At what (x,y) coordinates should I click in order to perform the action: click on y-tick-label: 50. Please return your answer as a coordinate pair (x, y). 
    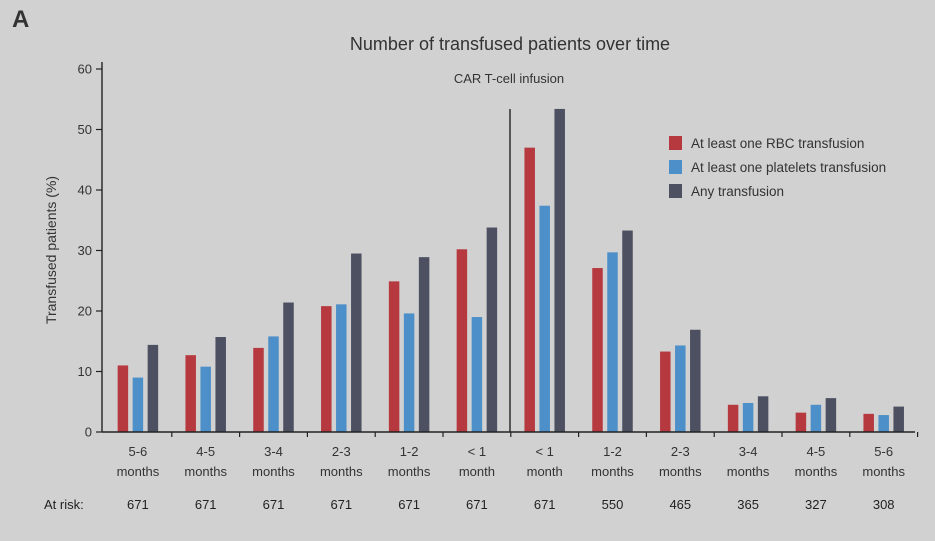
    Looking at the image, I should click on (85, 129).